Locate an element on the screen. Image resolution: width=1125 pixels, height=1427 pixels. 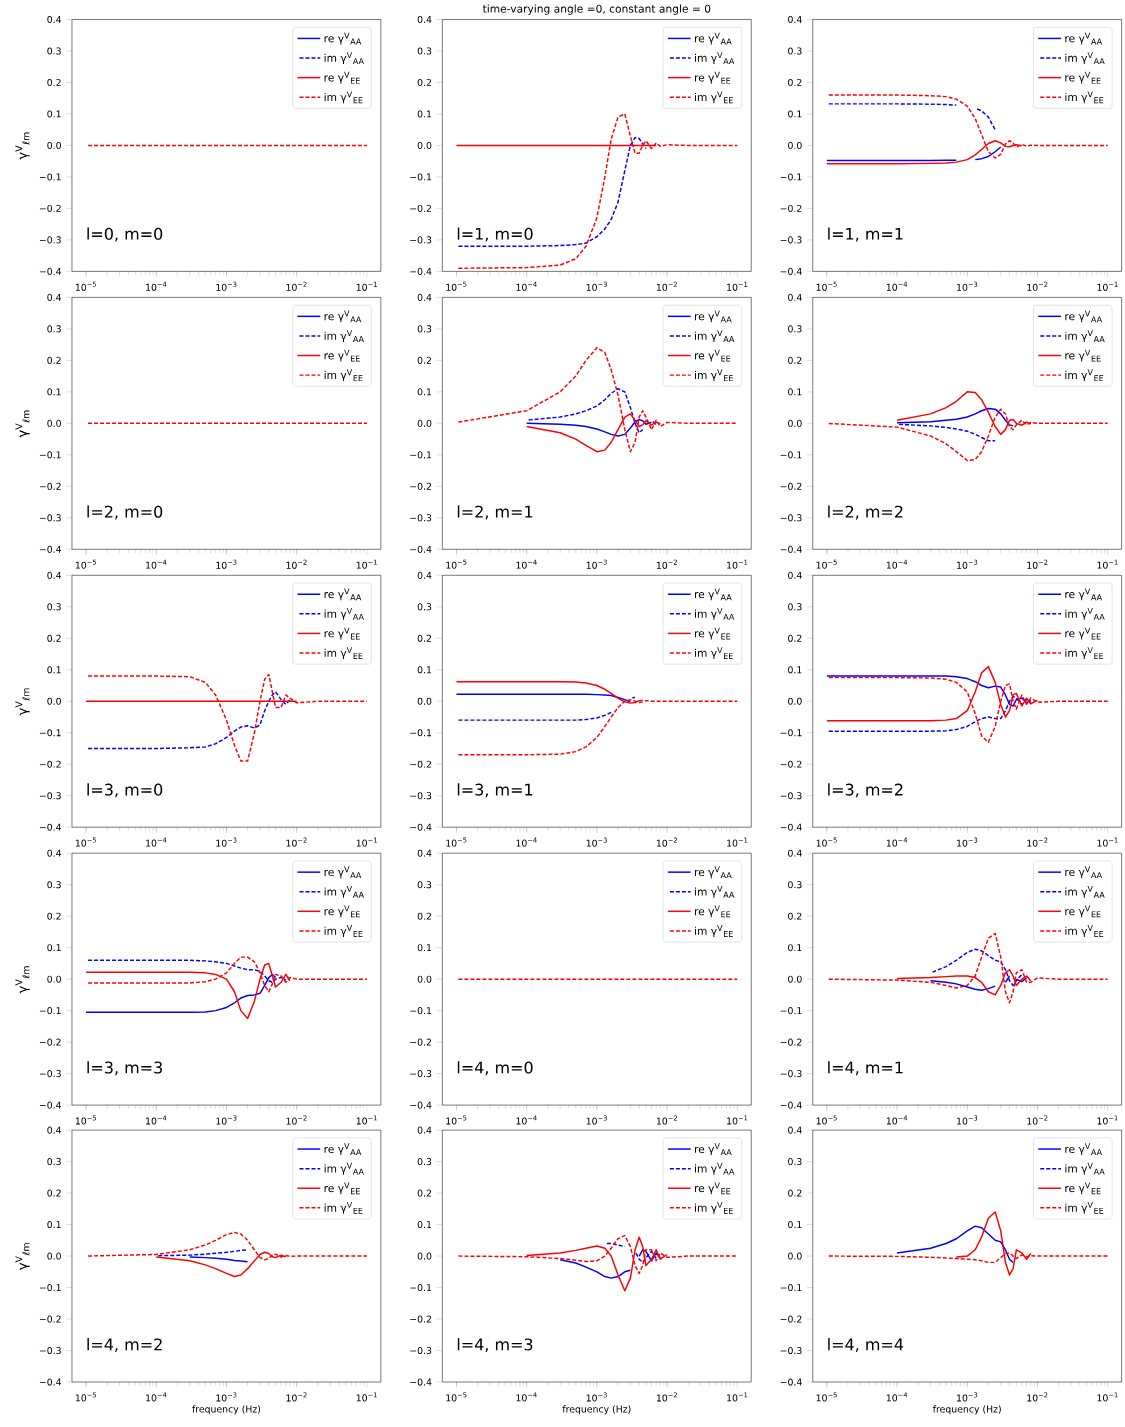
annotation: l=4, m=0 is located at coordinates (495, 1068).